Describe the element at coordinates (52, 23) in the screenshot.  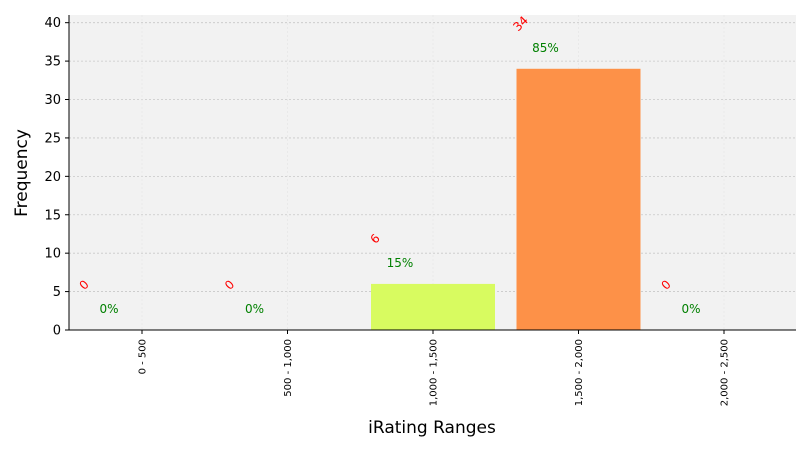
I see `y-tick-label: 40` at that location.